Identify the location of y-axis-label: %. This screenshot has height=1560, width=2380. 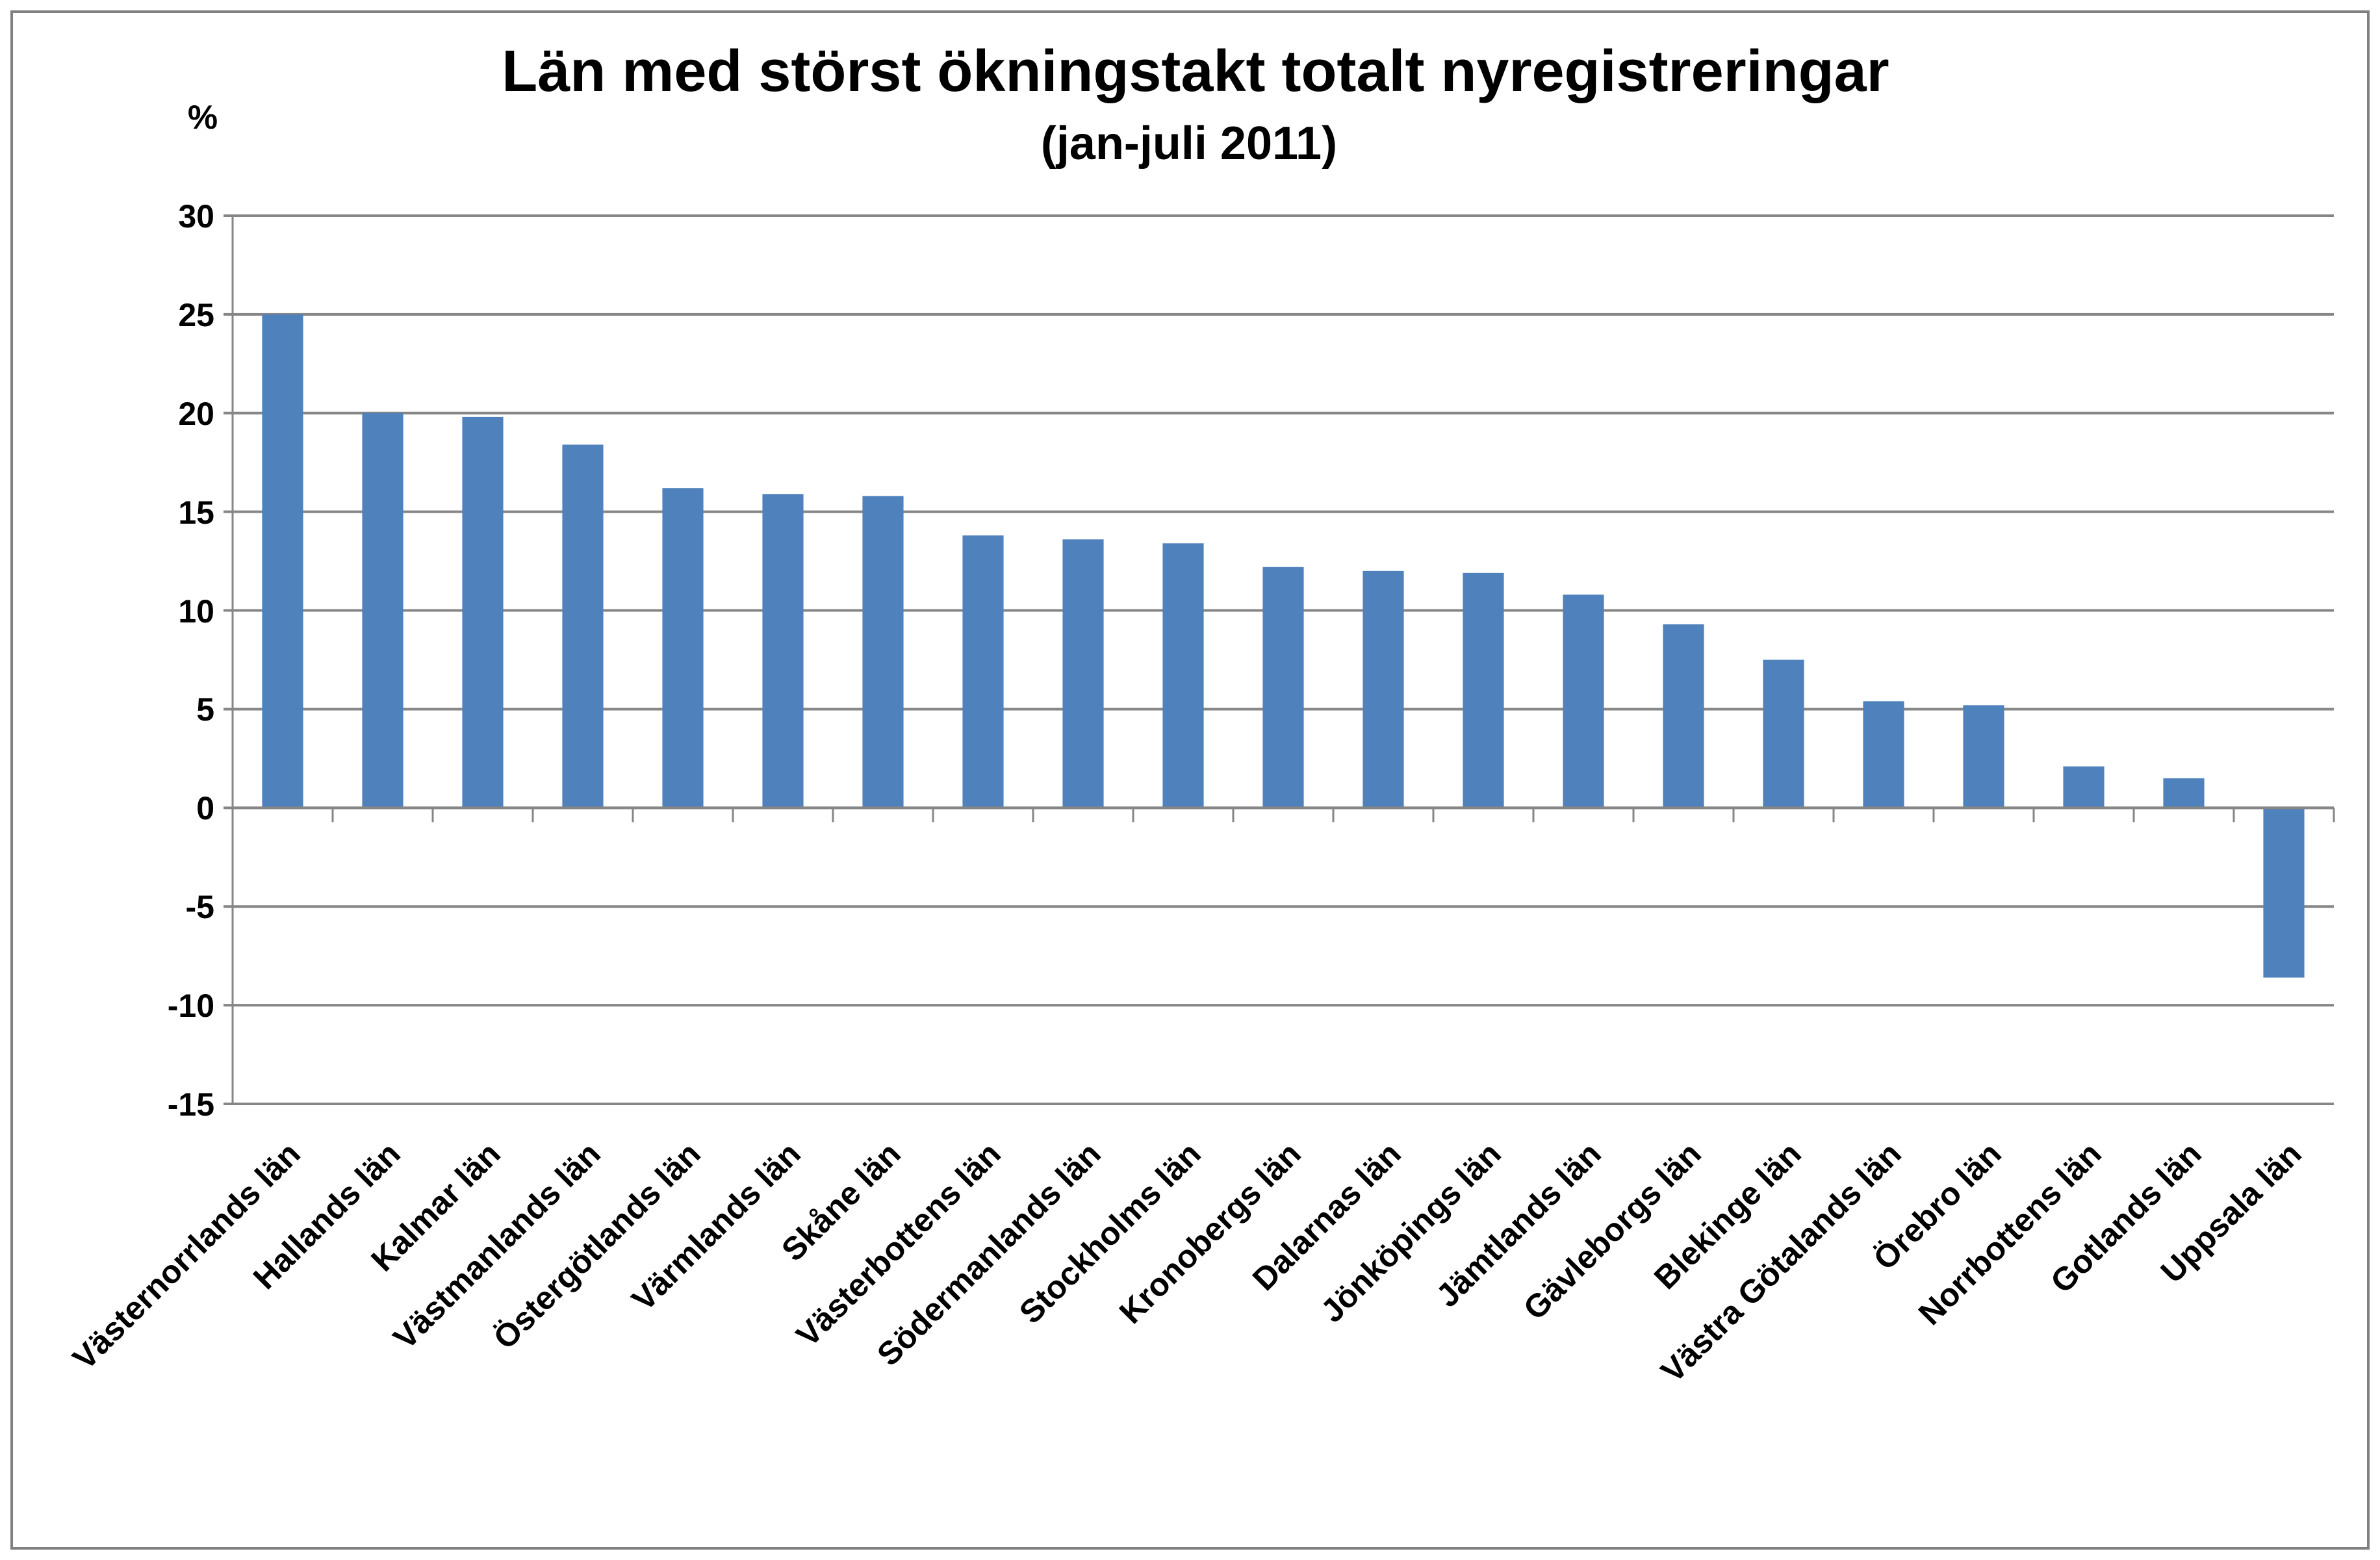
(203, 117).